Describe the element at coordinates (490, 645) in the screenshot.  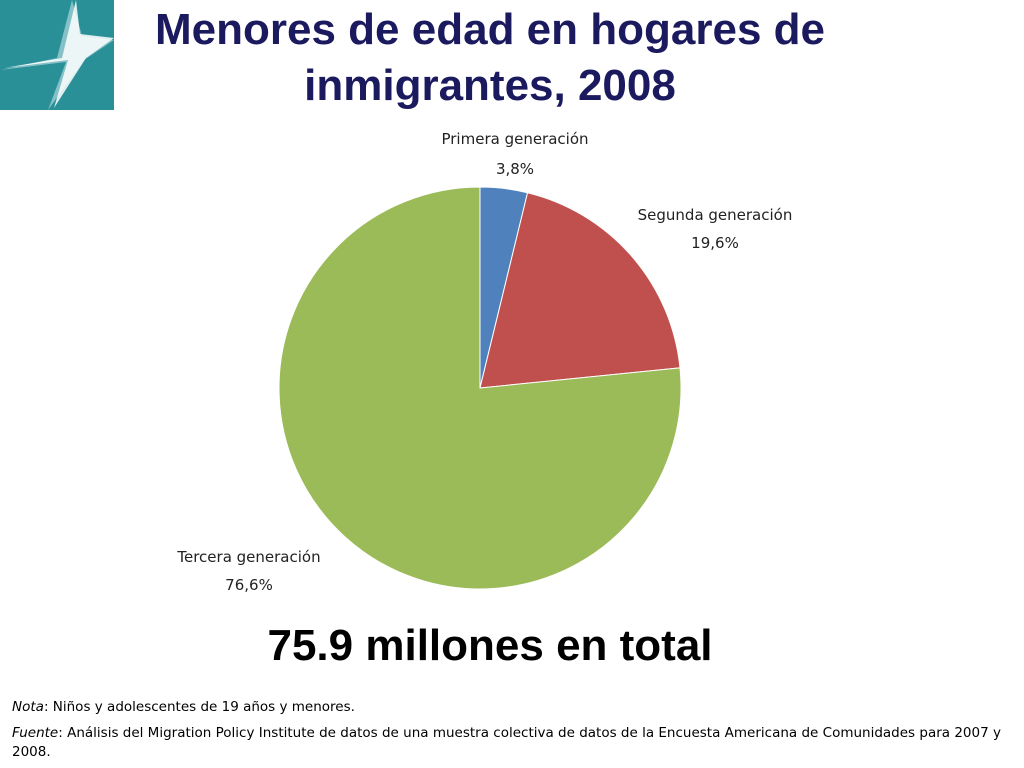
I see `total-label: 75.9 millones en total` at that location.